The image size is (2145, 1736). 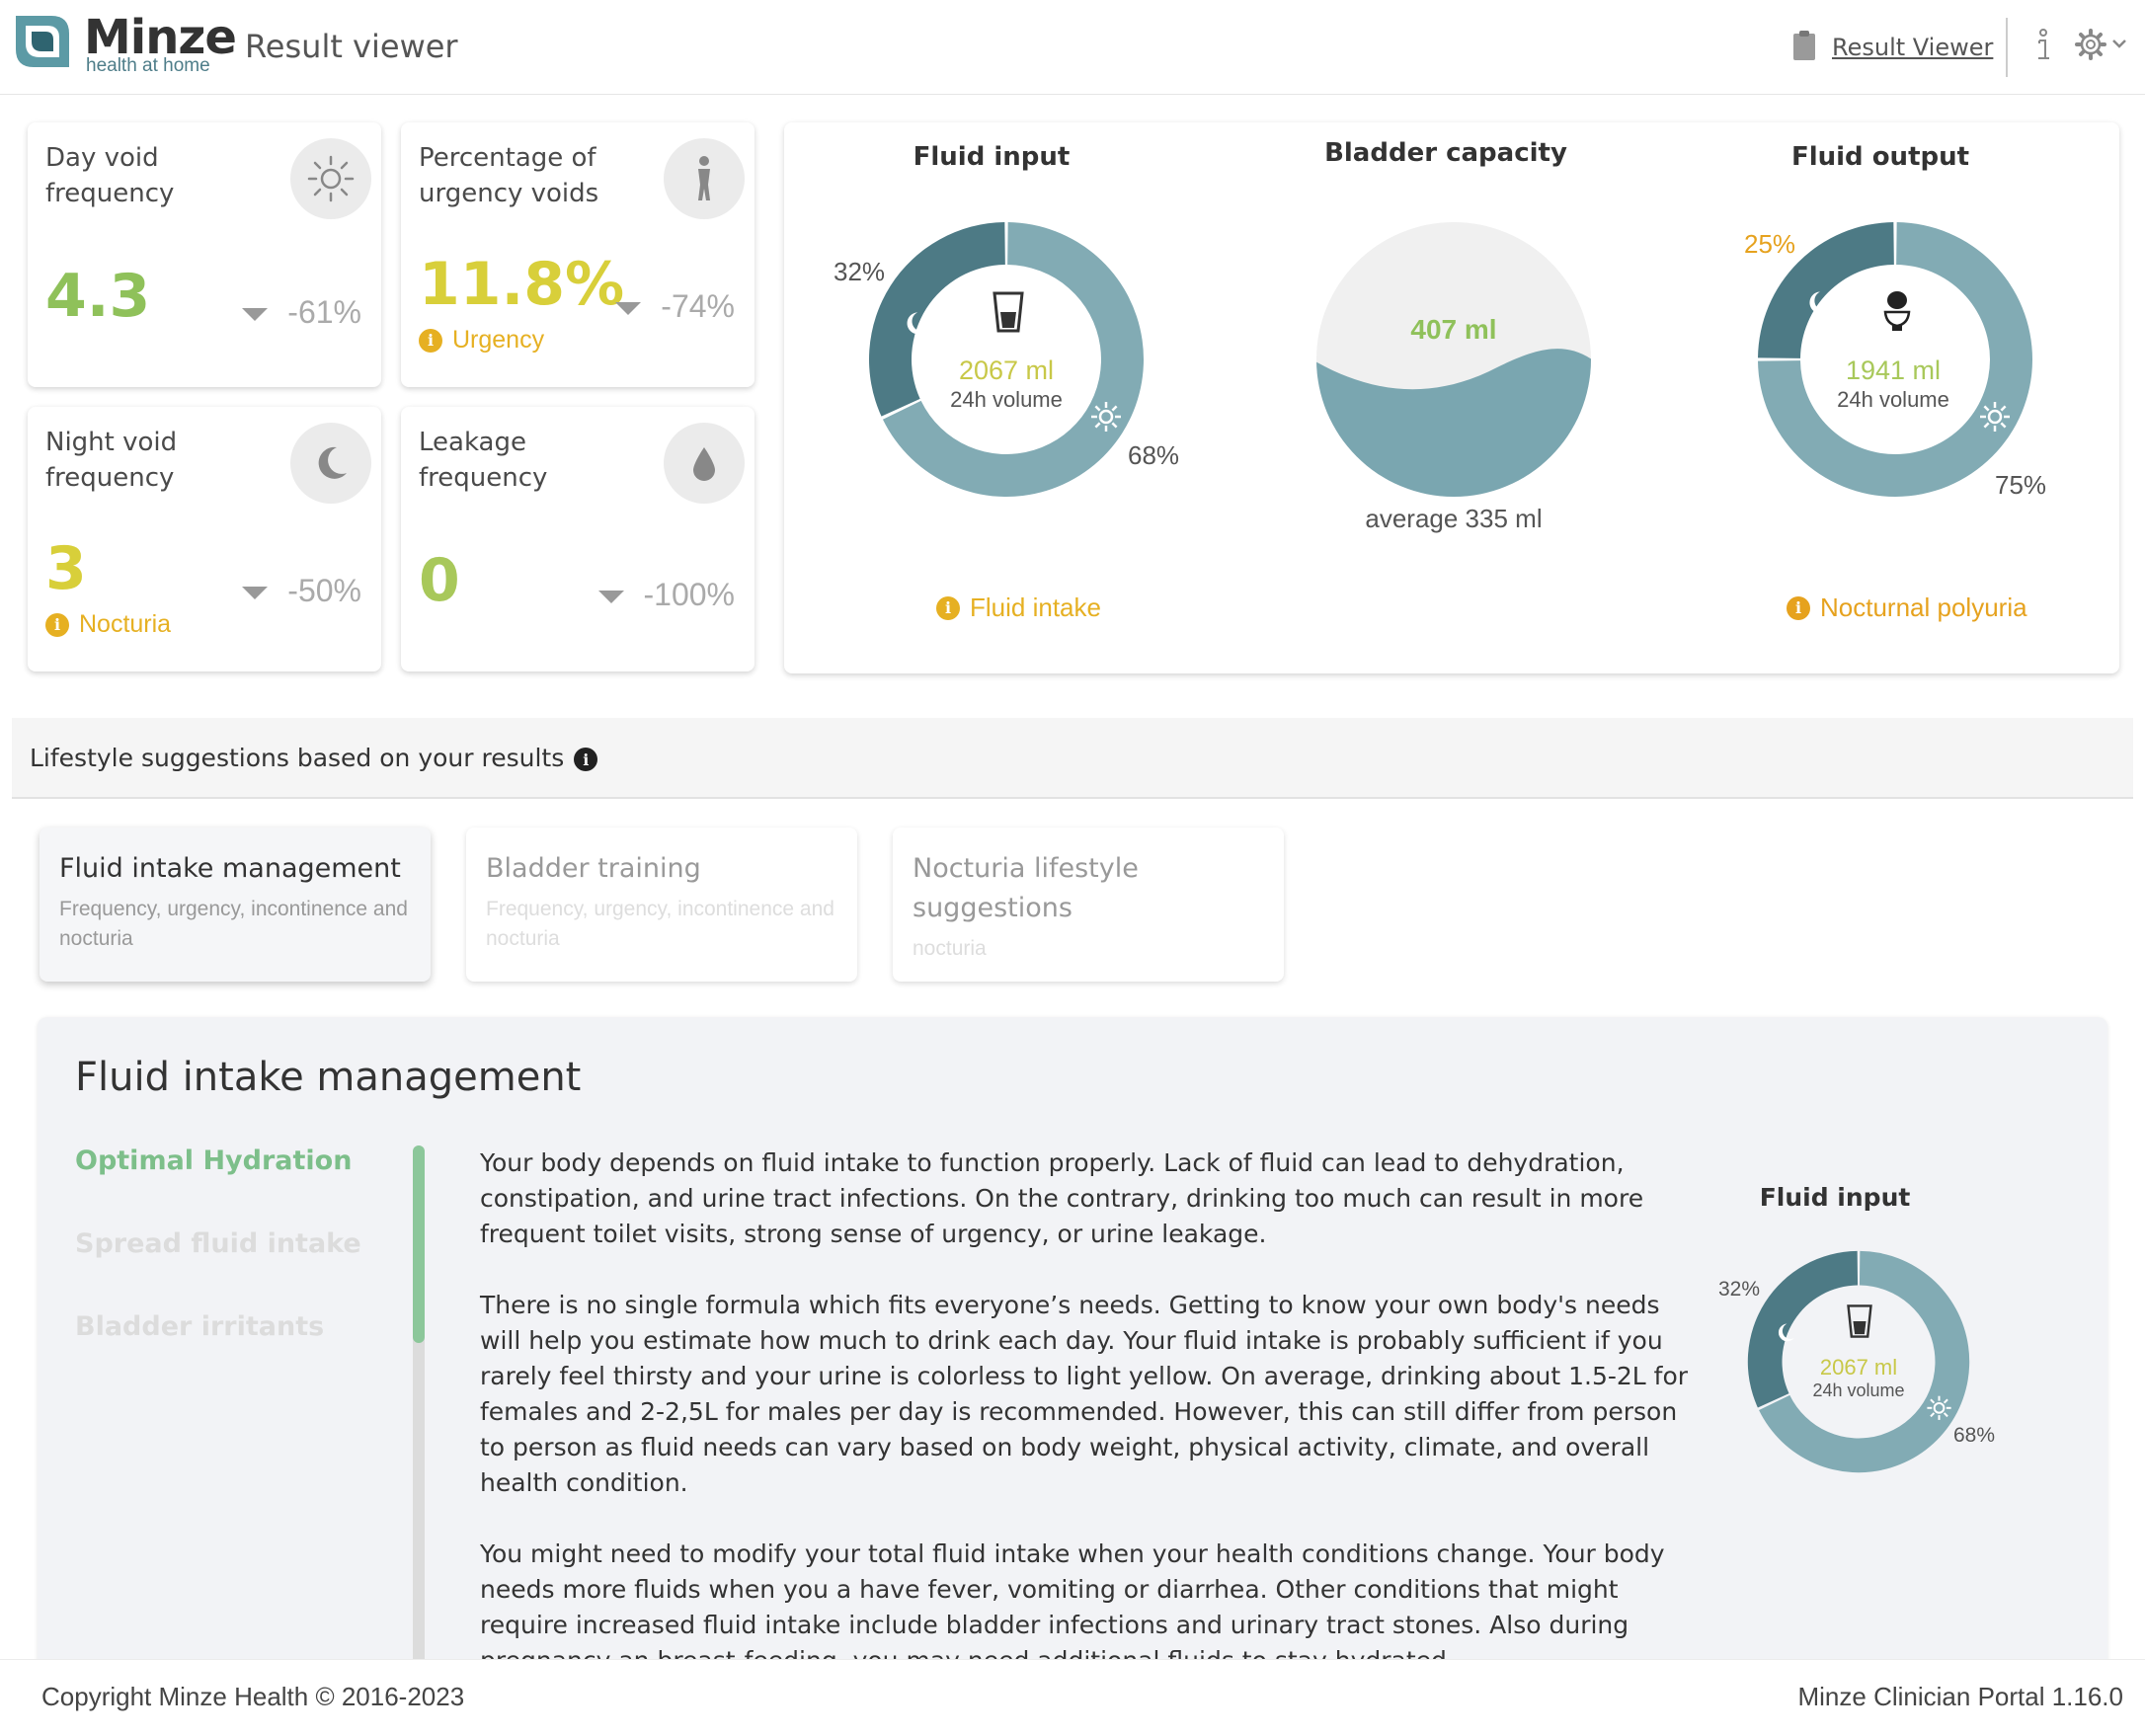 I want to click on stat-change: -50%, so click(x=301, y=591).